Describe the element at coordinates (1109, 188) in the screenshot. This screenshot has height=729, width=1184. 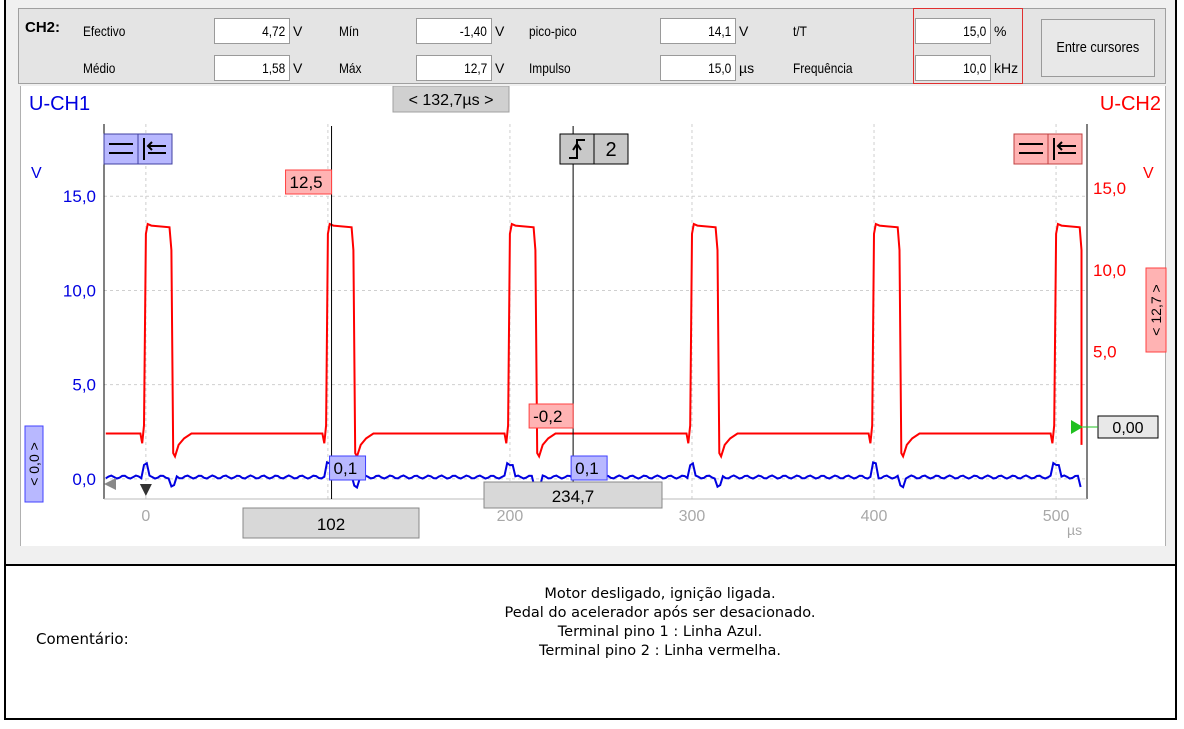
I see `y-right-tick-label: 15,0` at that location.